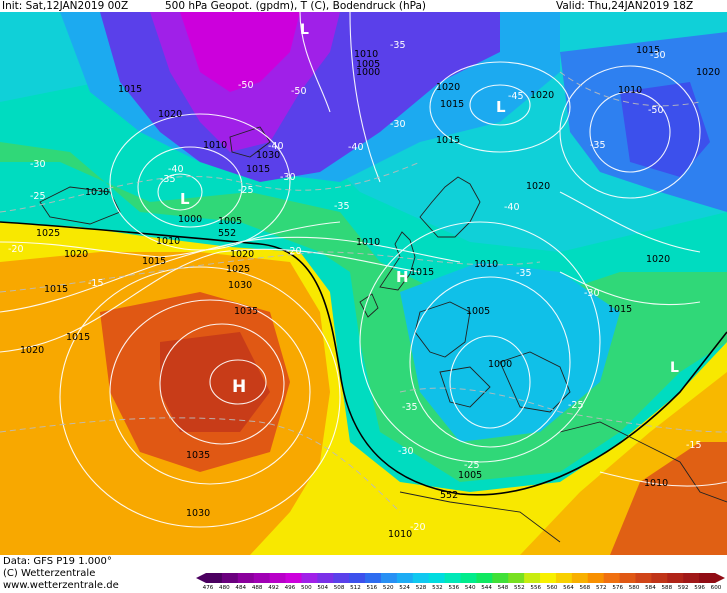 Image resolution: width=727 pixels, height=593 pixels. I want to click on legend-arrow-right, so click(720, 578).